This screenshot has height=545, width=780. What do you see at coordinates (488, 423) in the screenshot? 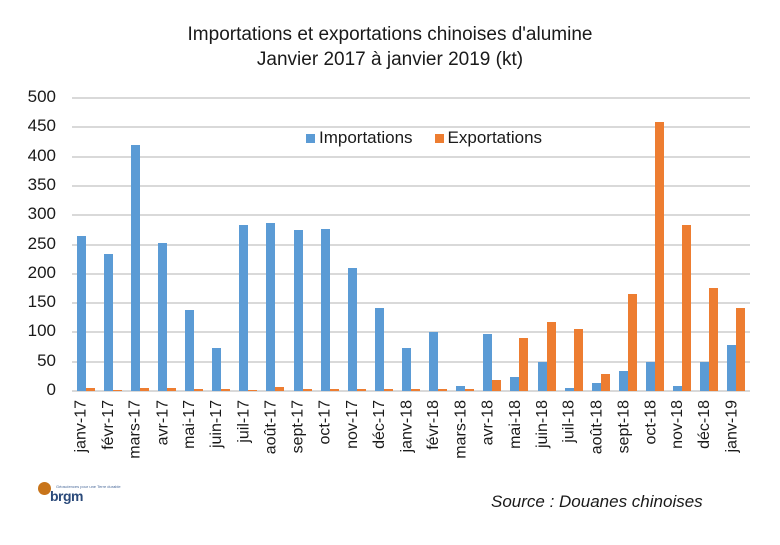
I see `x-tick-text: avr-18` at bounding box center [488, 423].